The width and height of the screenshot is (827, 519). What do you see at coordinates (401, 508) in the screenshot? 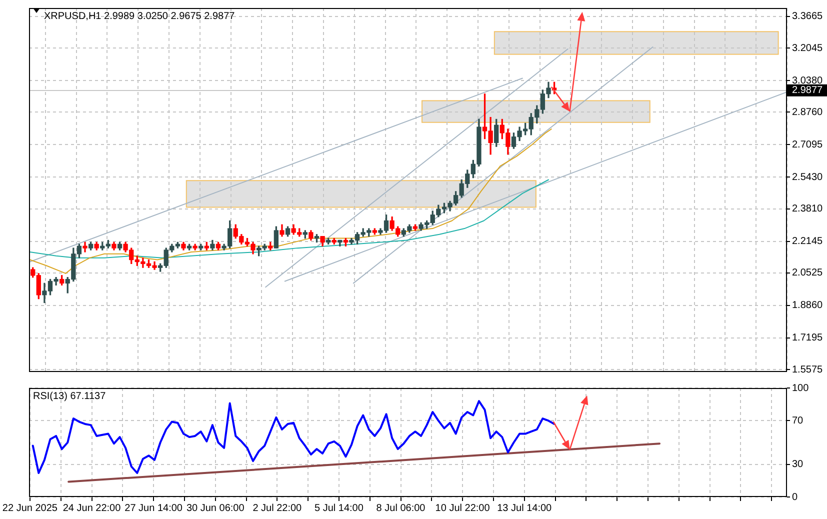
I see `x-tick-label: 8 Jul 06:00` at bounding box center [401, 508].